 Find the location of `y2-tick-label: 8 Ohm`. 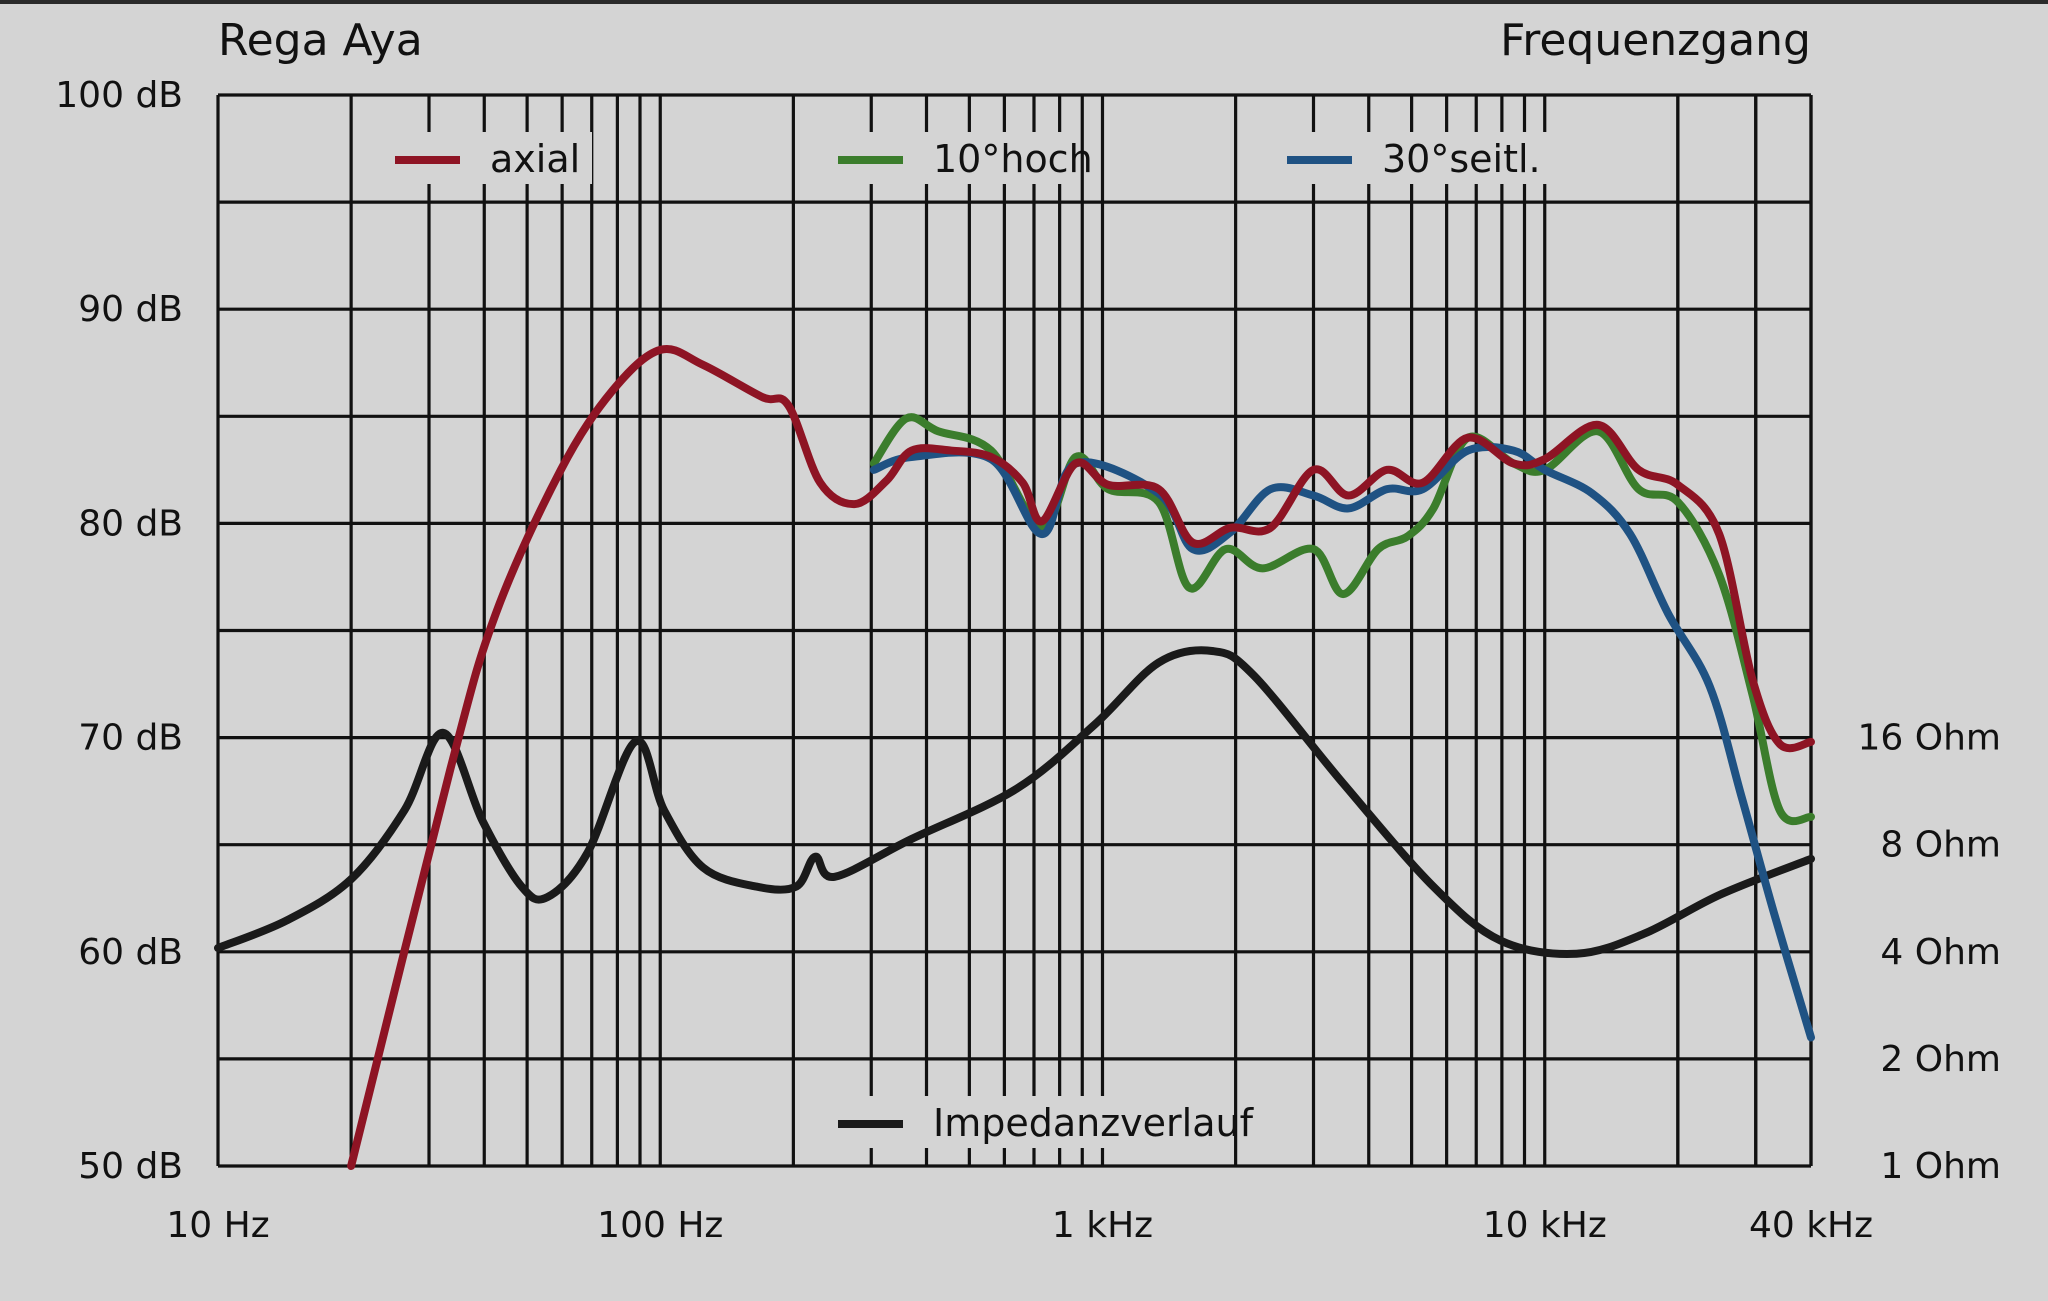

y2-tick-label: 8 Ohm is located at coordinates (1940, 845).